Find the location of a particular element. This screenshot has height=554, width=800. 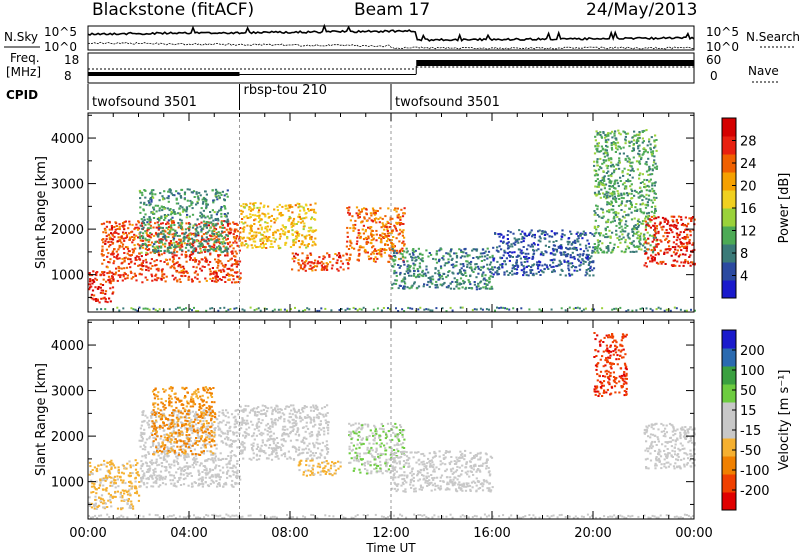

n-search-label: N.Search is located at coordinates (773, 37).